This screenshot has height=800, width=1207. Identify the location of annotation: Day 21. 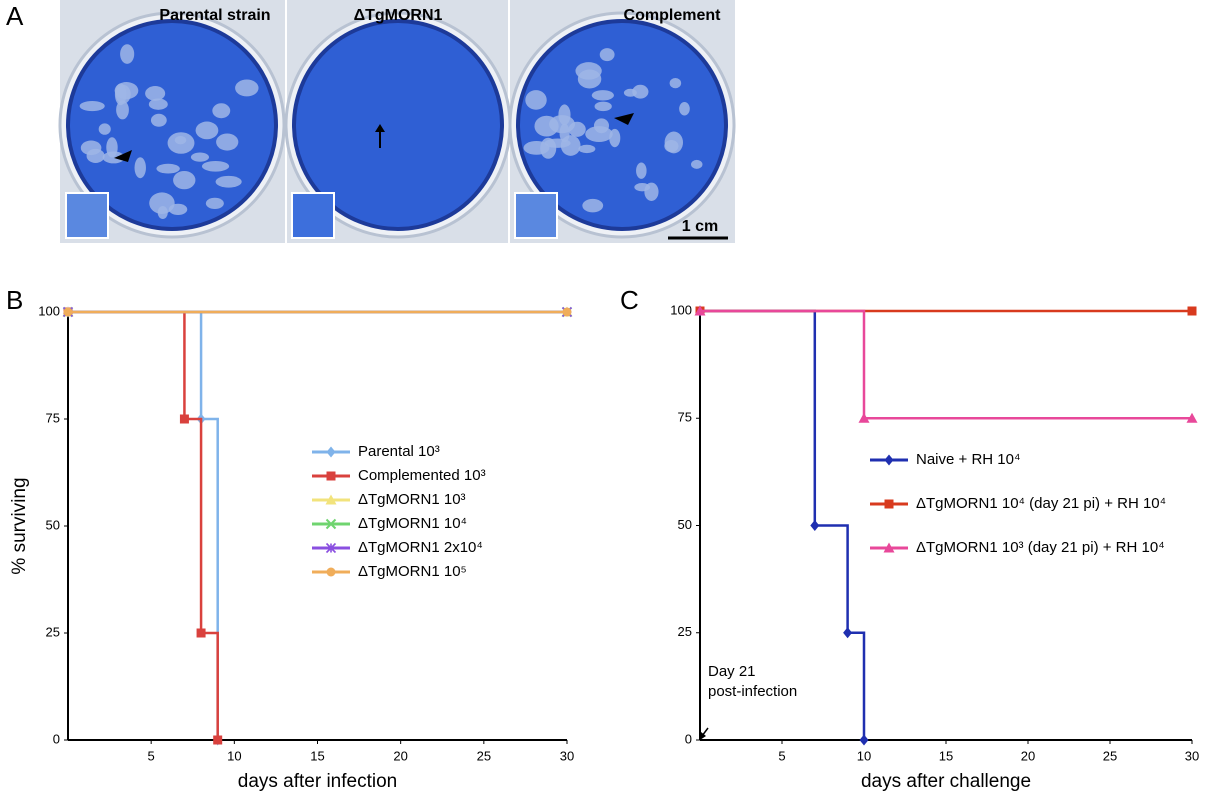
(732, 671).